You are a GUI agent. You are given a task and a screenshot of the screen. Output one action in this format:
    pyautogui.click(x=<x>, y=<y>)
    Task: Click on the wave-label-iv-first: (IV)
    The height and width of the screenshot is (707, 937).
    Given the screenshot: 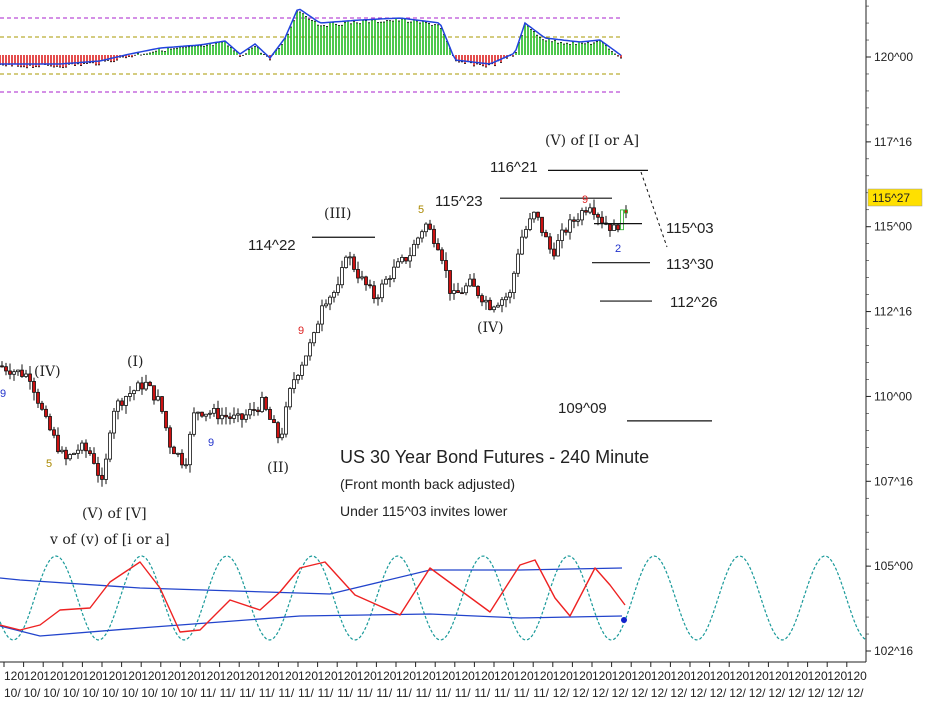 What is the action you would take?
    pyautogui.click(x=47, y=372)
    